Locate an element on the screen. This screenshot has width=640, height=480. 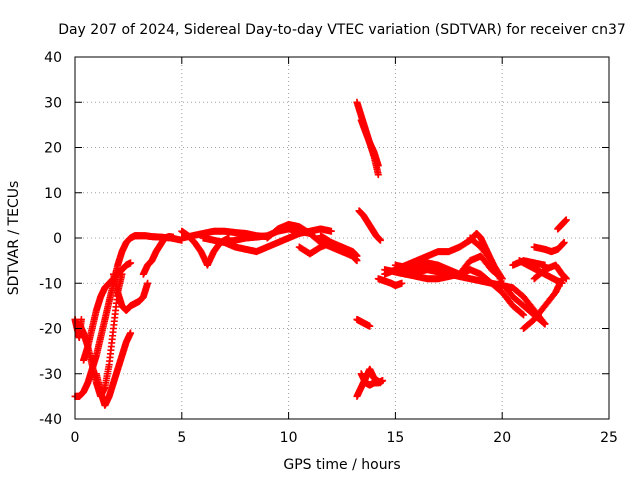
y-tick-label: 10 is located at coordinates (53, 194).